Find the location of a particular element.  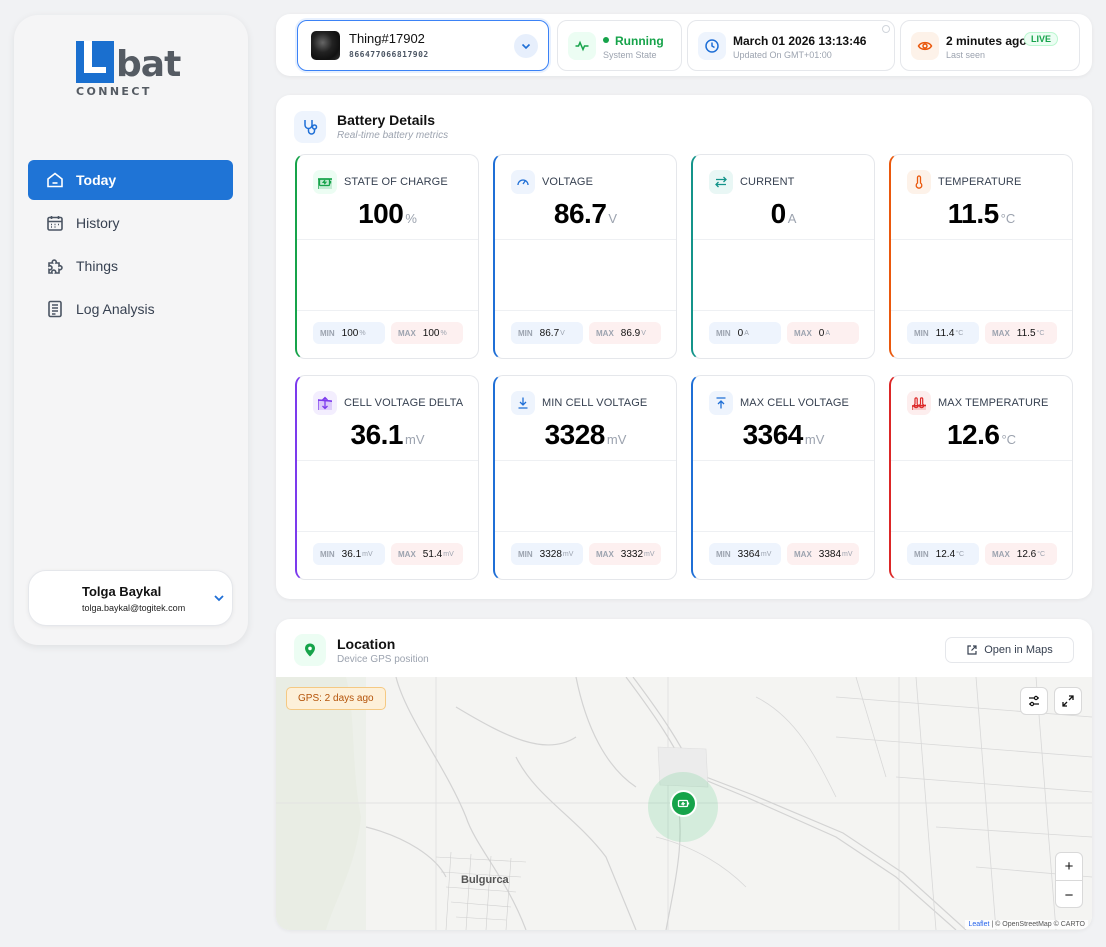

panel-subtitle: Real-time battery metrics is located at coordinates (393, 135).